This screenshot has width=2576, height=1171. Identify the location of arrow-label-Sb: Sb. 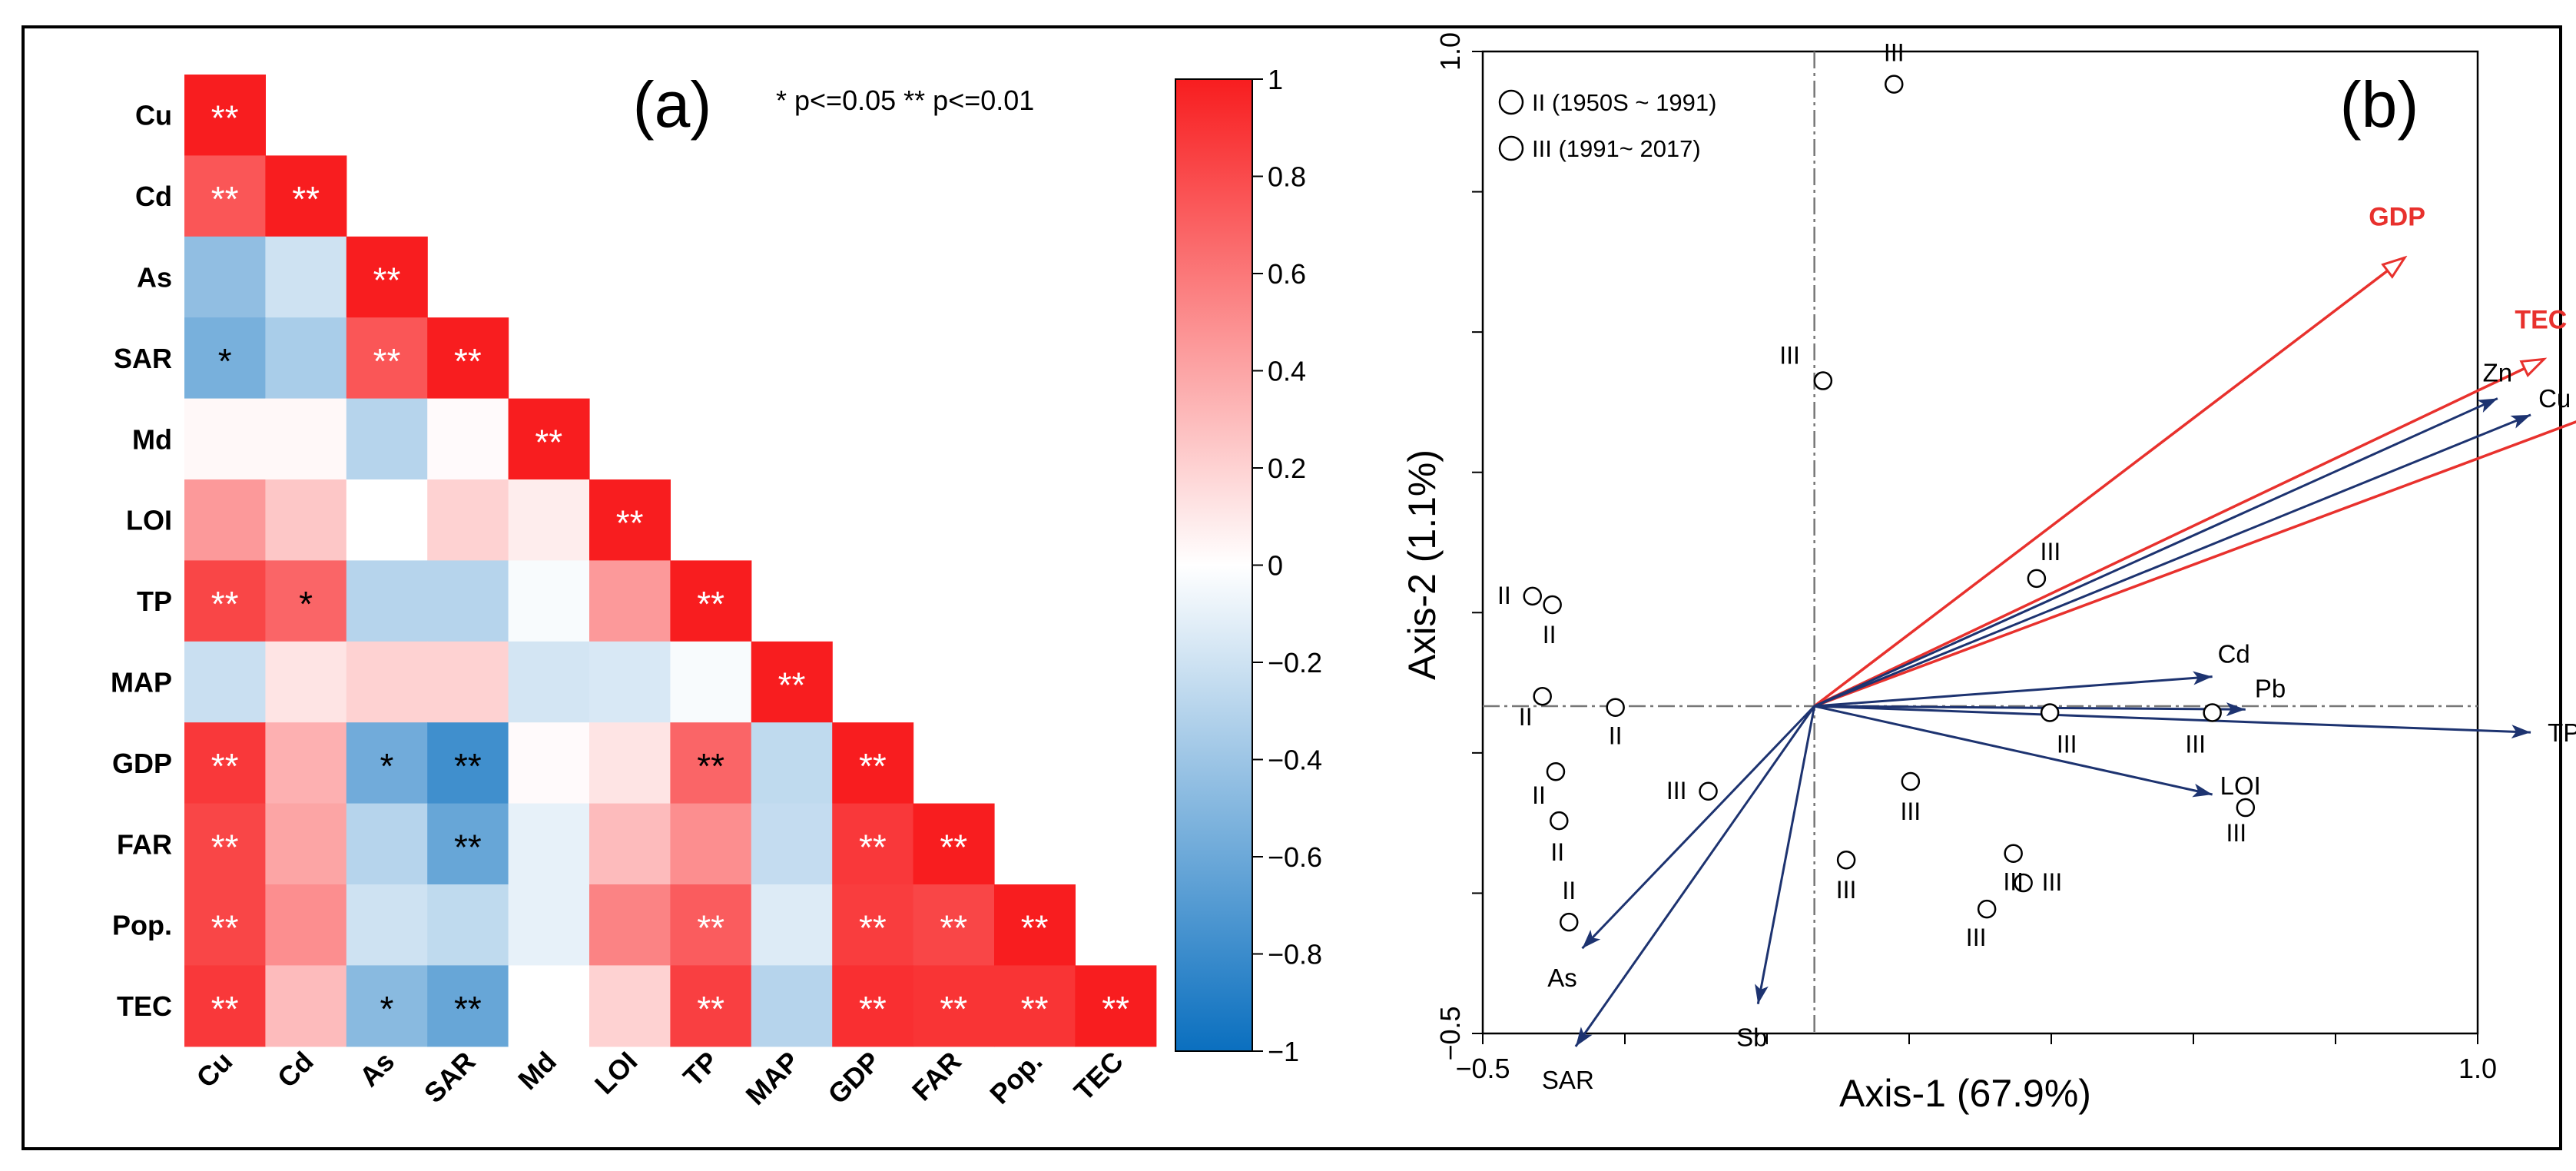
(1751, 1037).